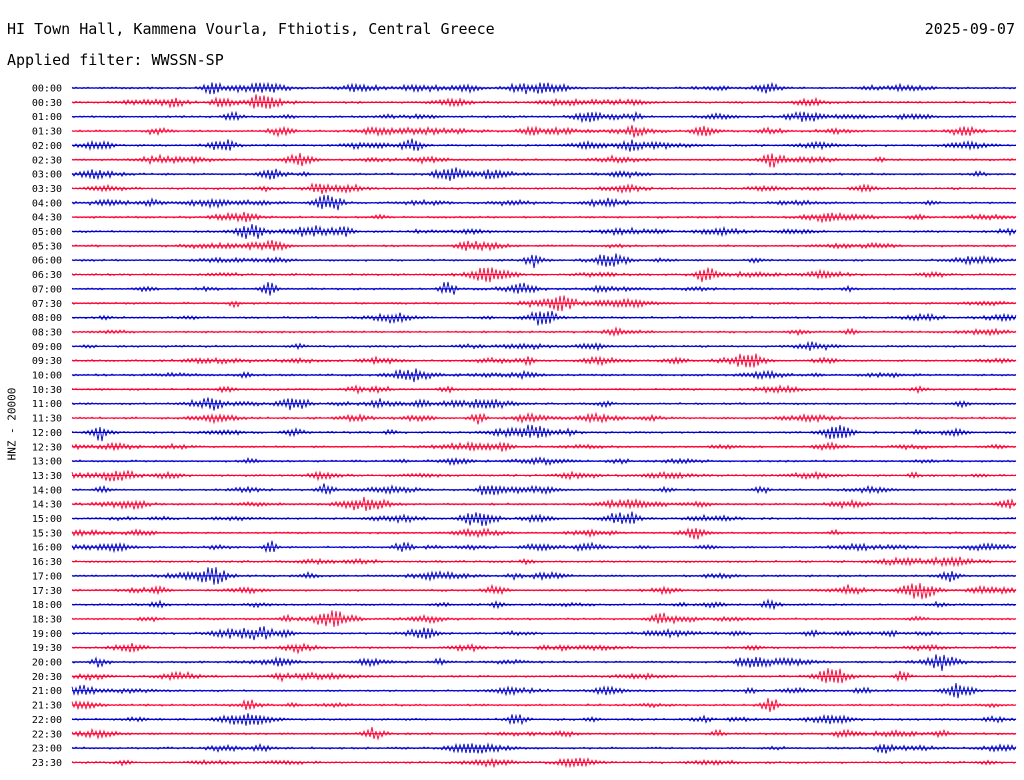 Image resolution: width=1024 pixels, height=780 pixels. What do you see at coordinates (47, 404) in the screenshot?
I see `row-time-label: 11:00` at bounding box center [47, 404].